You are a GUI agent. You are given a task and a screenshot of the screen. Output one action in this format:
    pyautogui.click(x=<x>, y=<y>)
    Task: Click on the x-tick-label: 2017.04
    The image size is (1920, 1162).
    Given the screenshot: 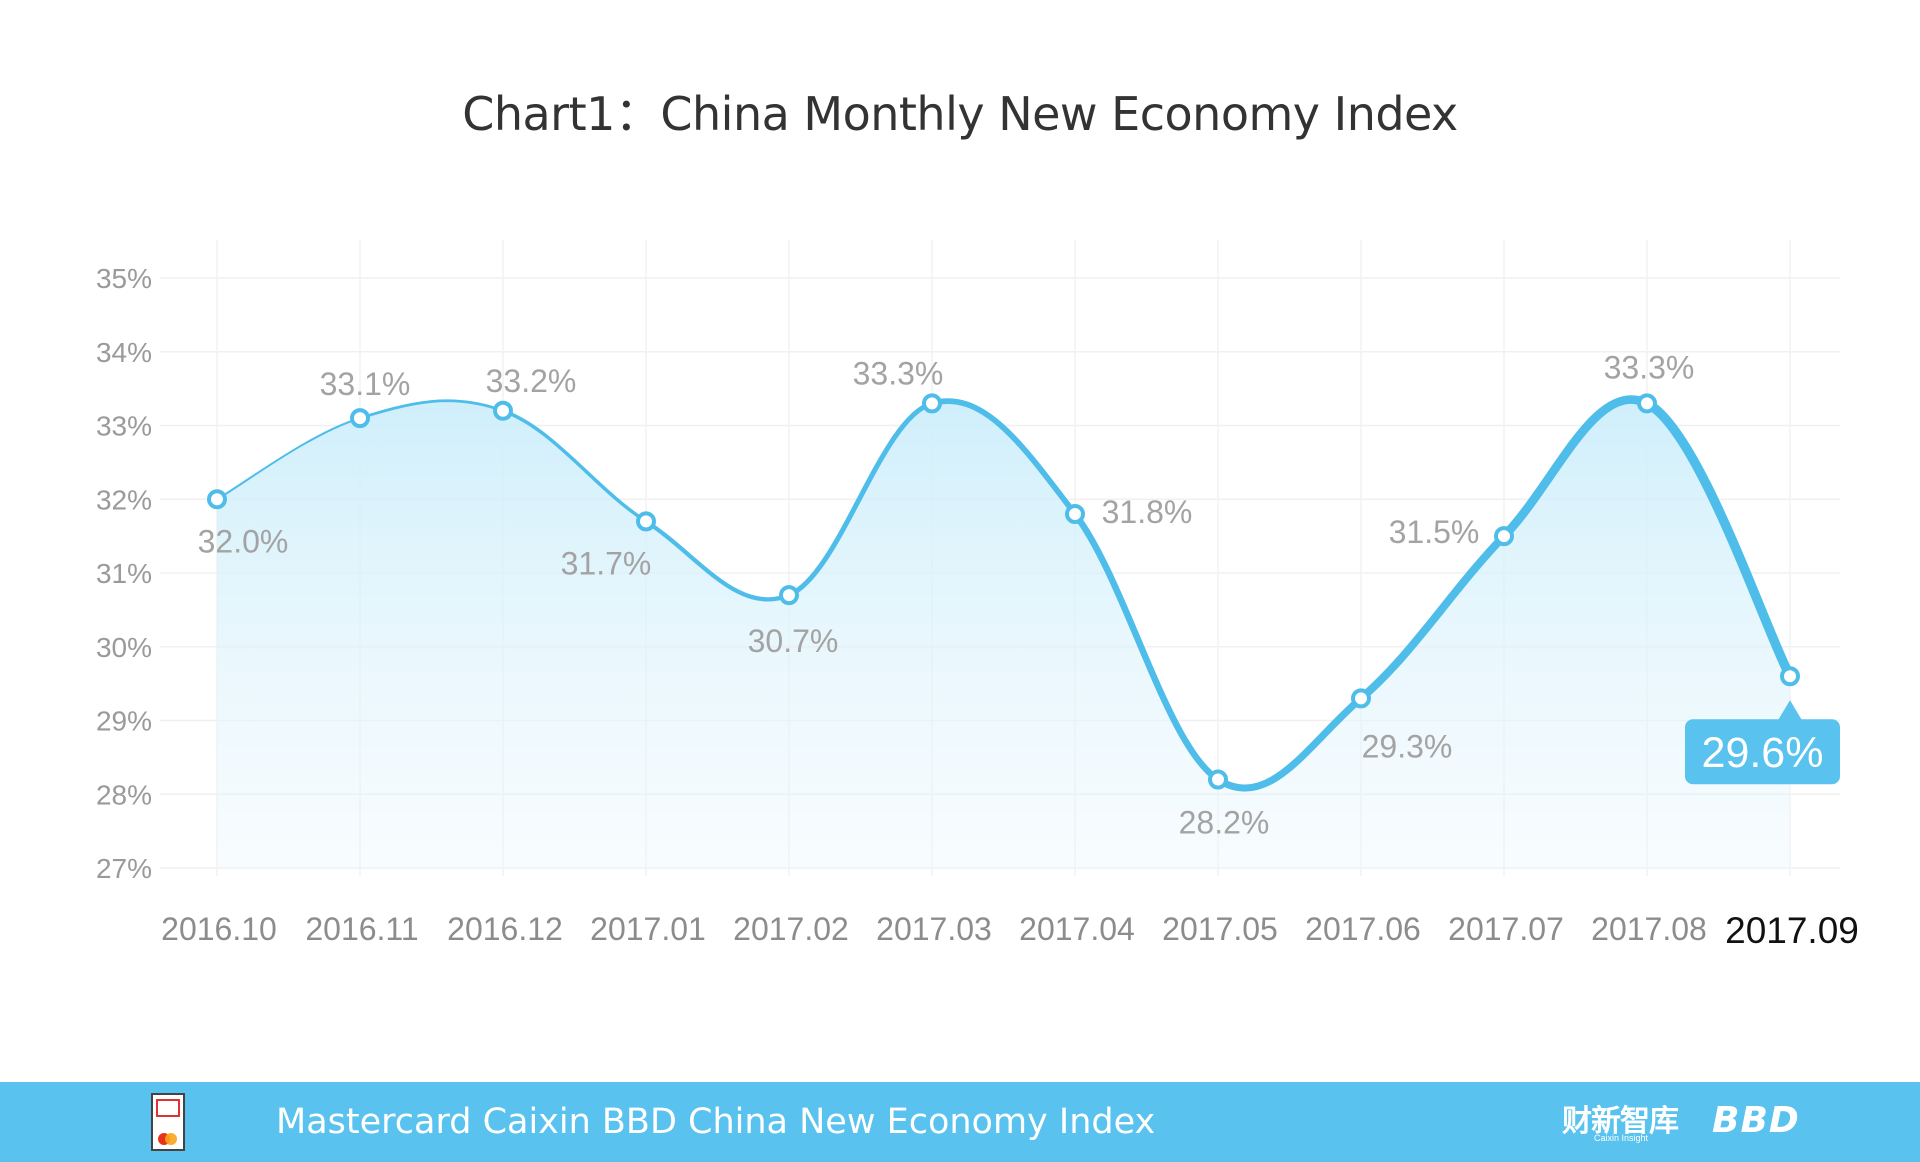 What is the action you would take?
    pyautogui.click(x=1077, y=929)
    